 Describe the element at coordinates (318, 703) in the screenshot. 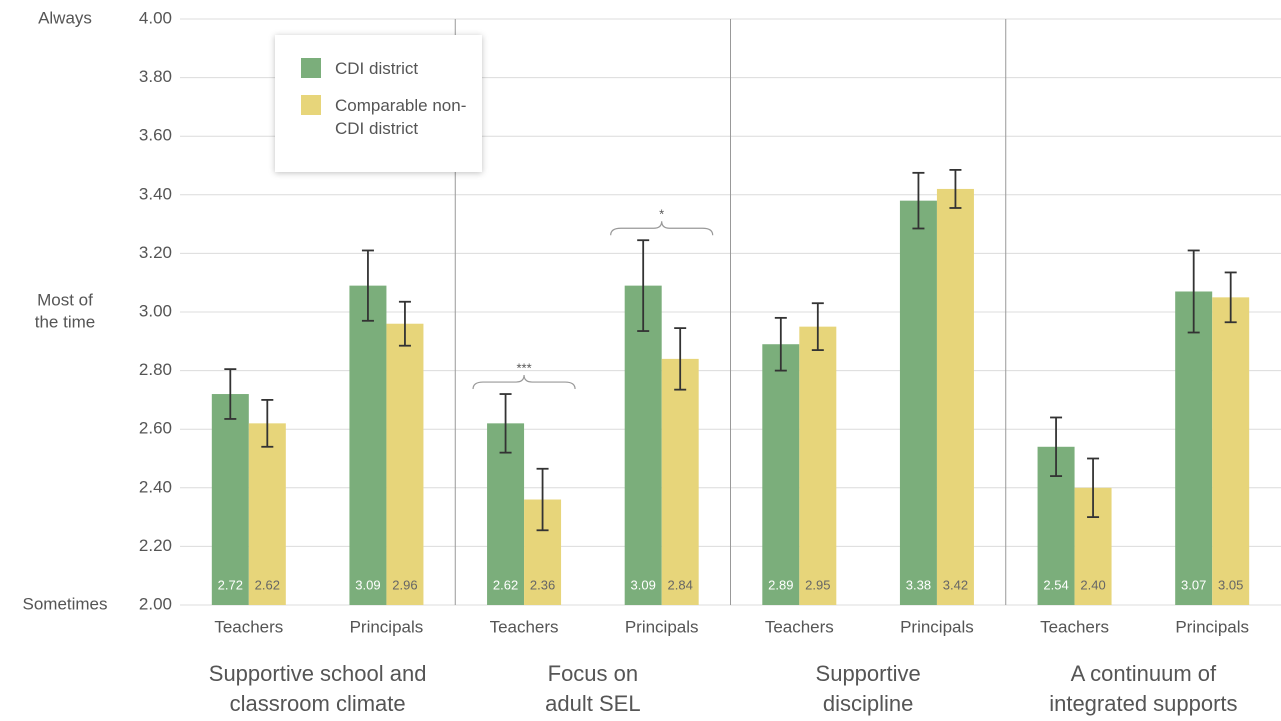

I see `group-label: classroom climate` at that location.